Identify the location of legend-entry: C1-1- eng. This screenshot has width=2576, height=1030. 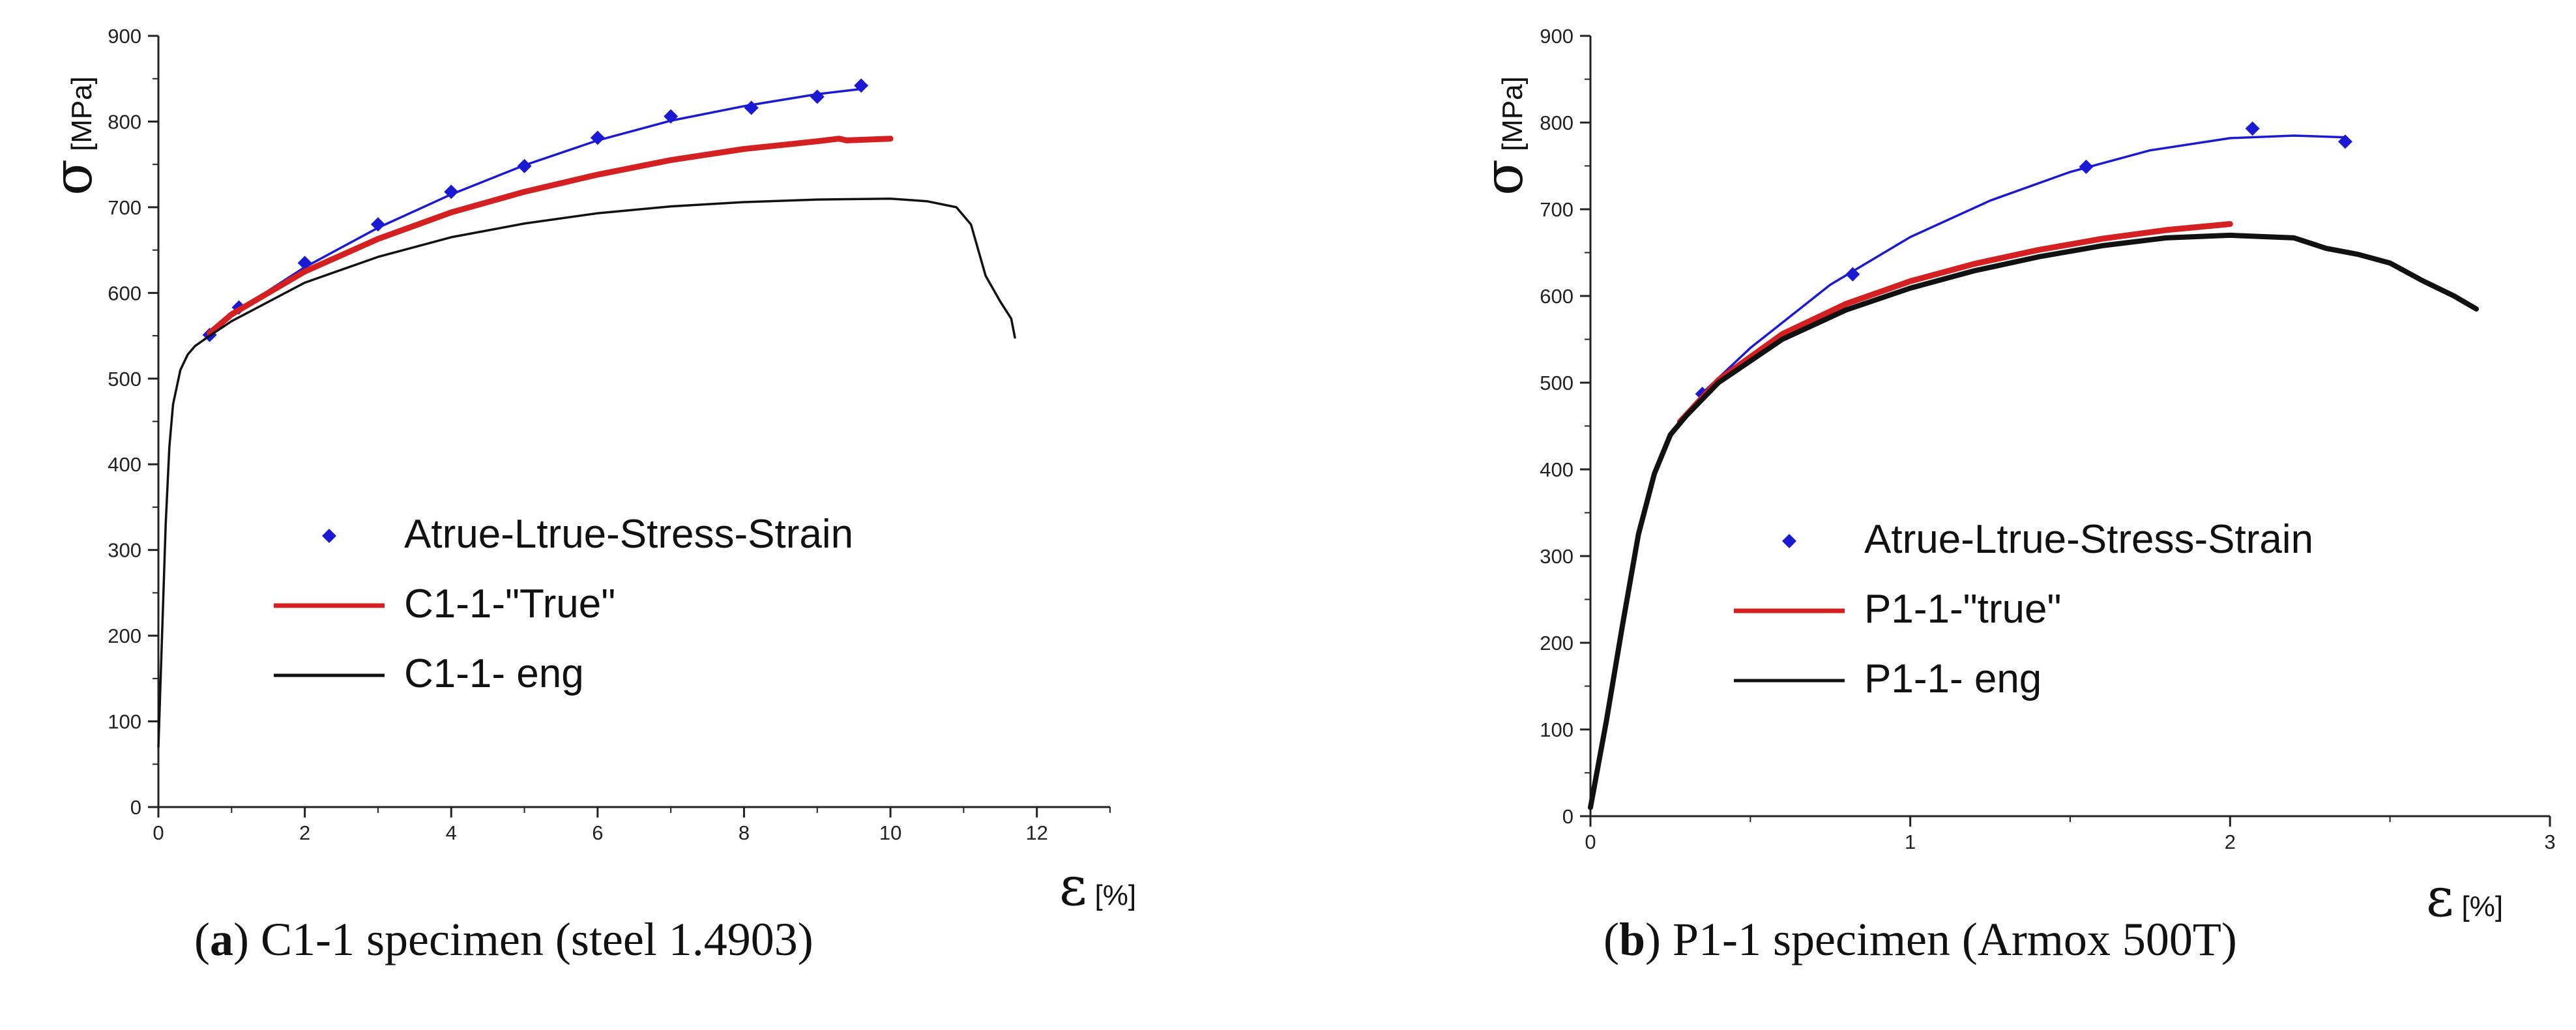
(429, 674).